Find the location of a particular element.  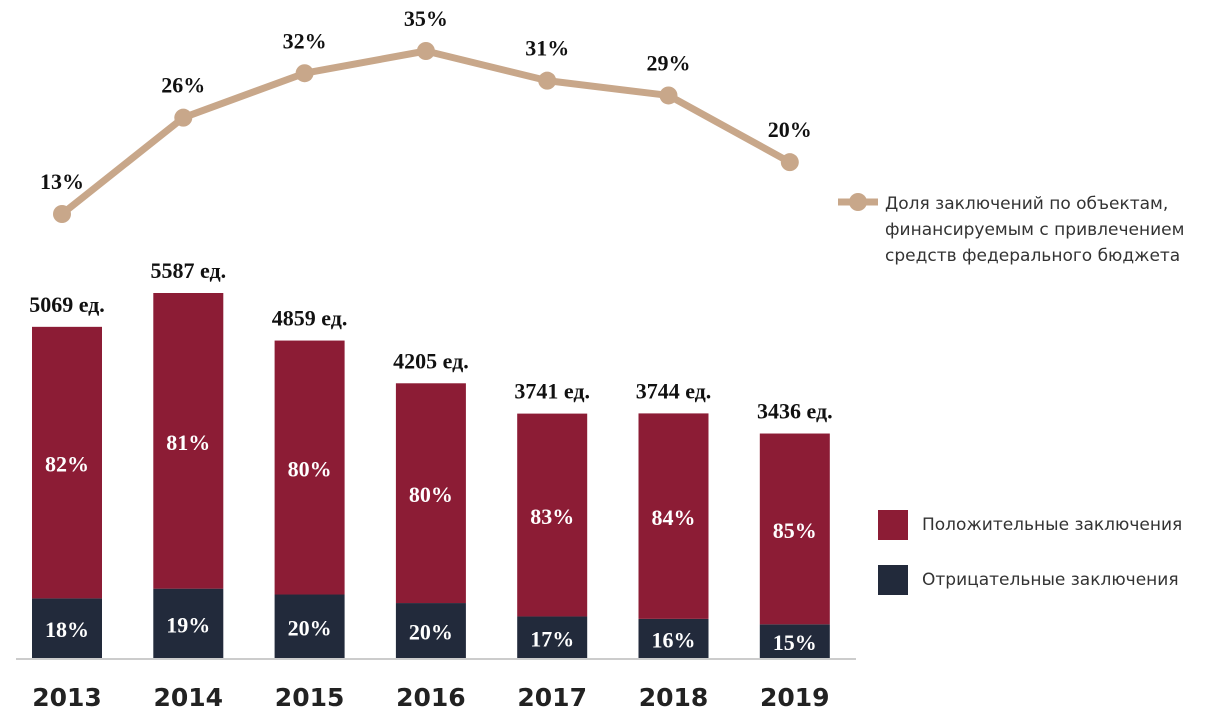

segment-label: 15% is located at coordinates (795, 642).